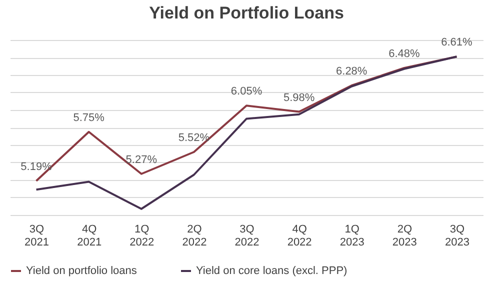  Describe the element at coordinates (404, 236) in the screenshot. I see `x-tick-label: 2Q 2023` at that location.